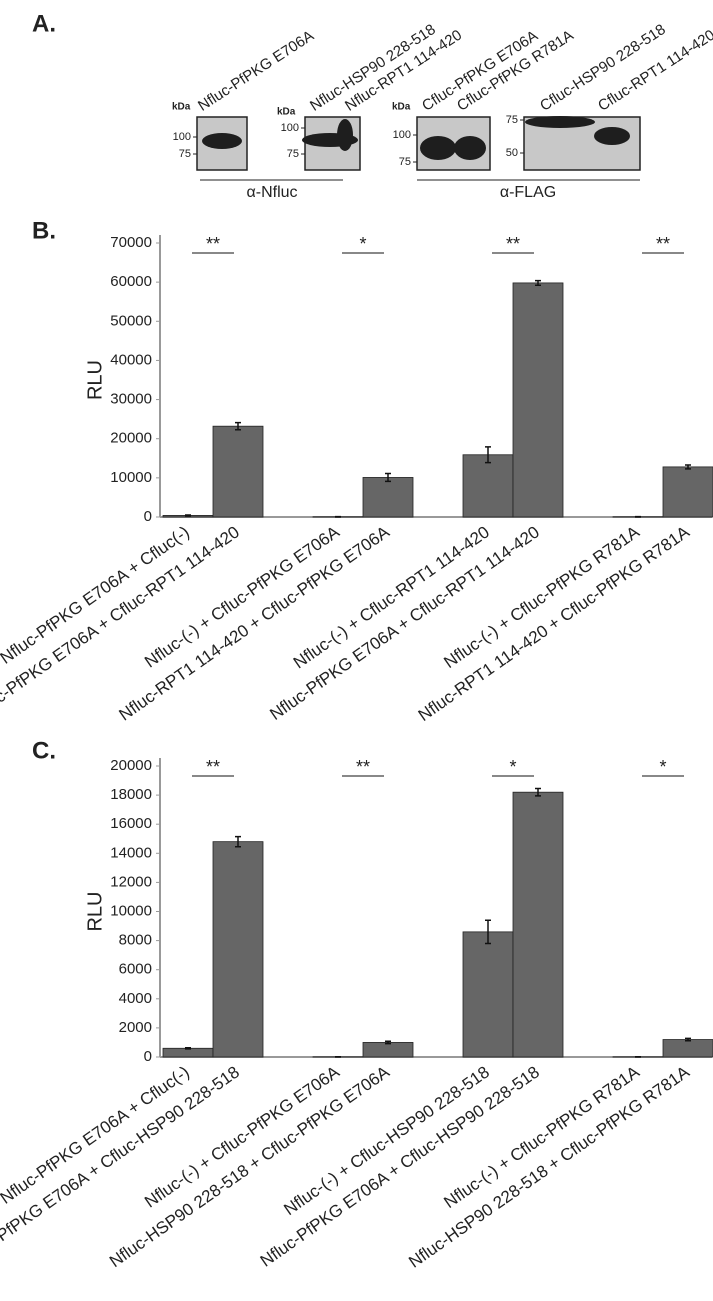 This screenshot has width=713, height=1301. Describe the element at coordinates (131, 823) in the screenshot. I see `y-tick-label: 16000` at that location.